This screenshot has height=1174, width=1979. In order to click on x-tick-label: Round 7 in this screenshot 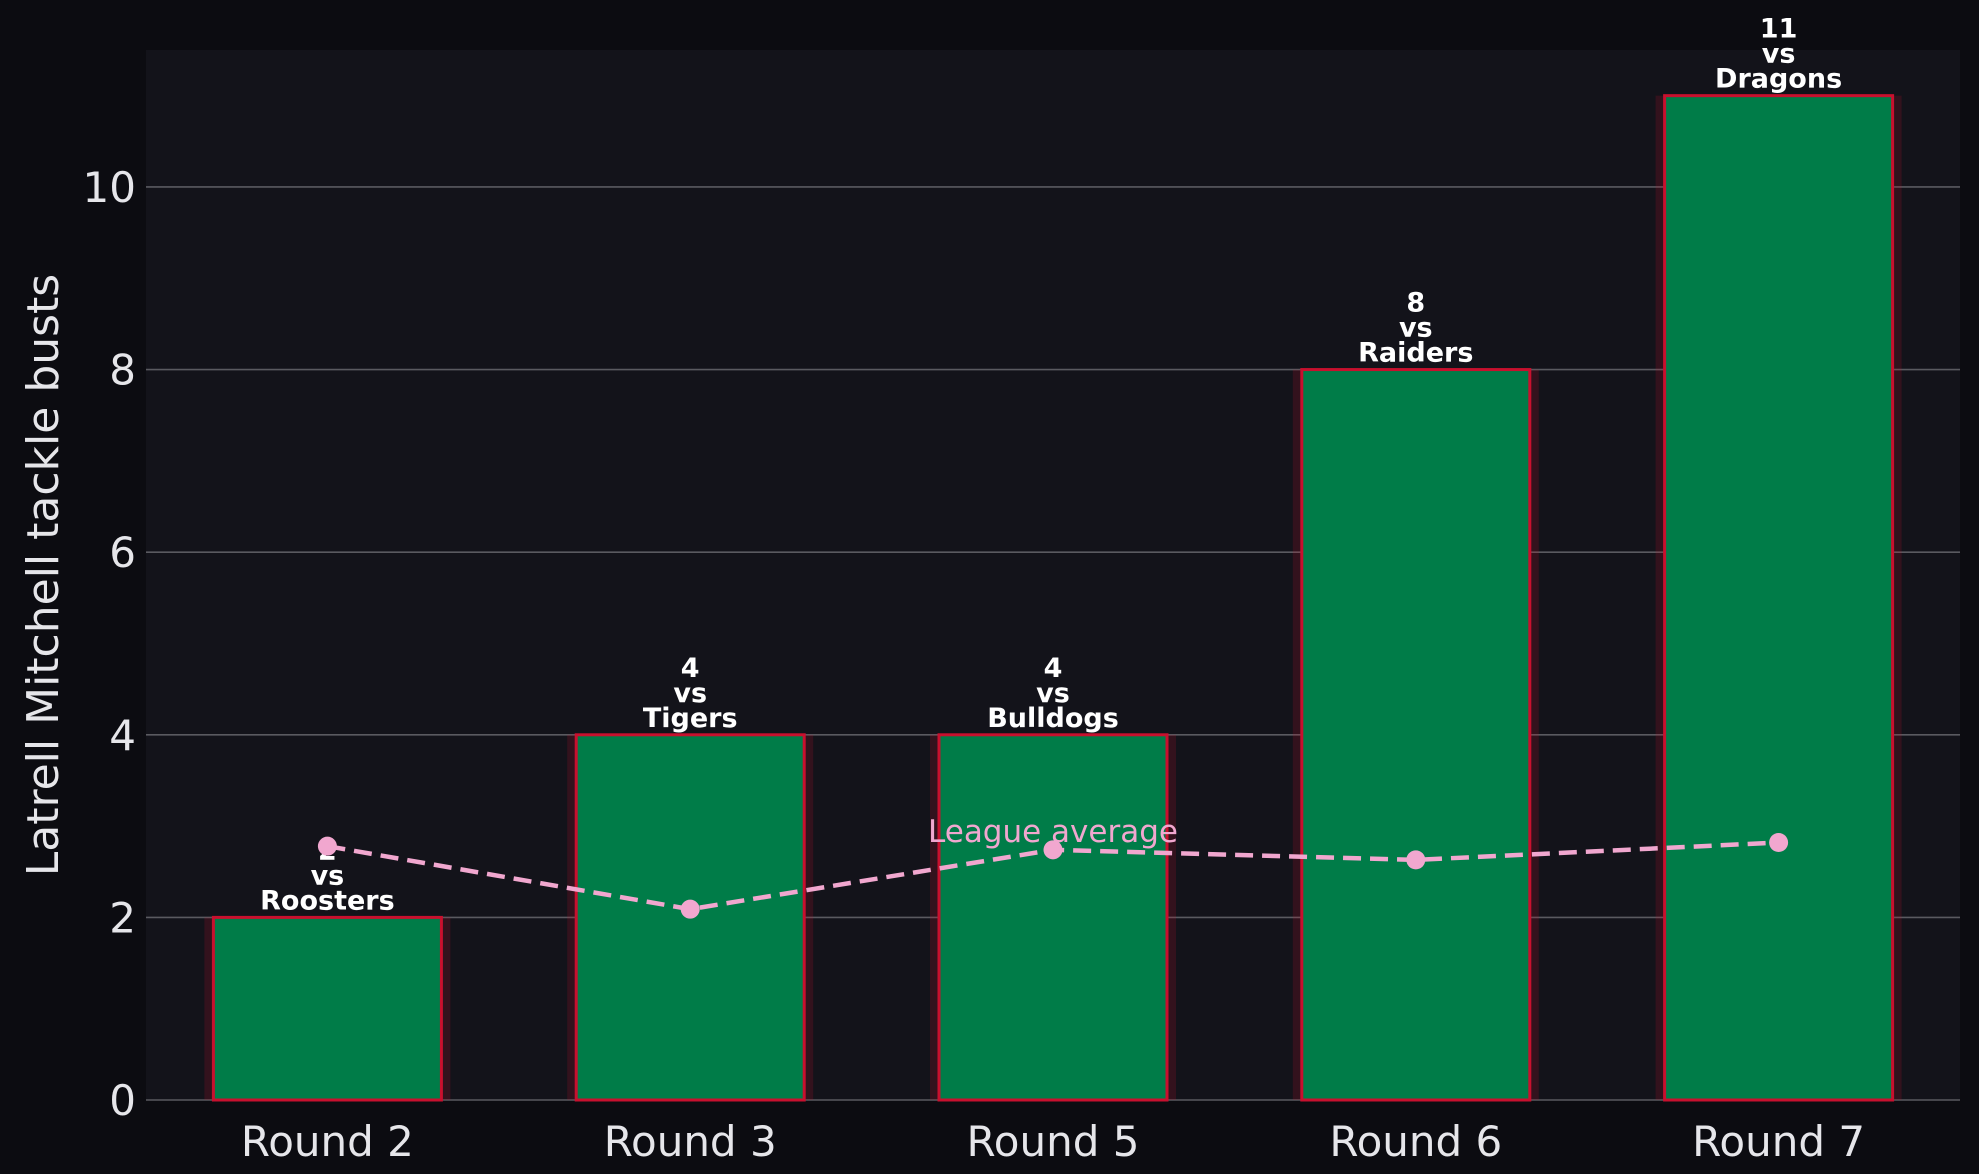, I will do `click(1778, 1141)`.